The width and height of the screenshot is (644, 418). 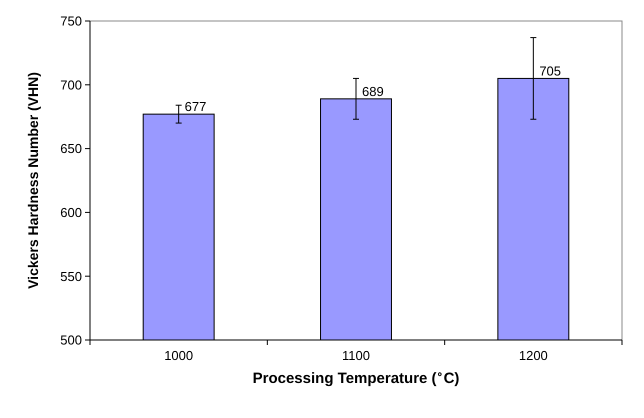 What do you see at coordinates (71, 340) in the screenshot?
I see `y-tick-label: 500` at bounding box center [71, 340].